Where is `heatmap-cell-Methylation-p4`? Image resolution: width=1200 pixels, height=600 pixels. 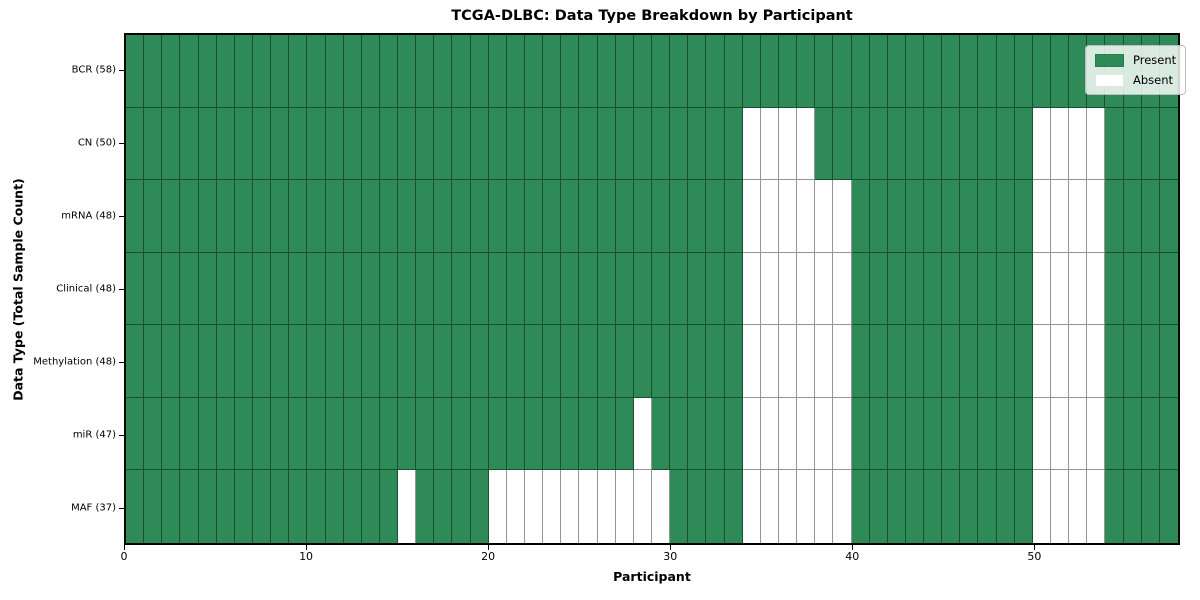 heatmap-cell-Methylation-p4 is located at coordinates (207, 361).